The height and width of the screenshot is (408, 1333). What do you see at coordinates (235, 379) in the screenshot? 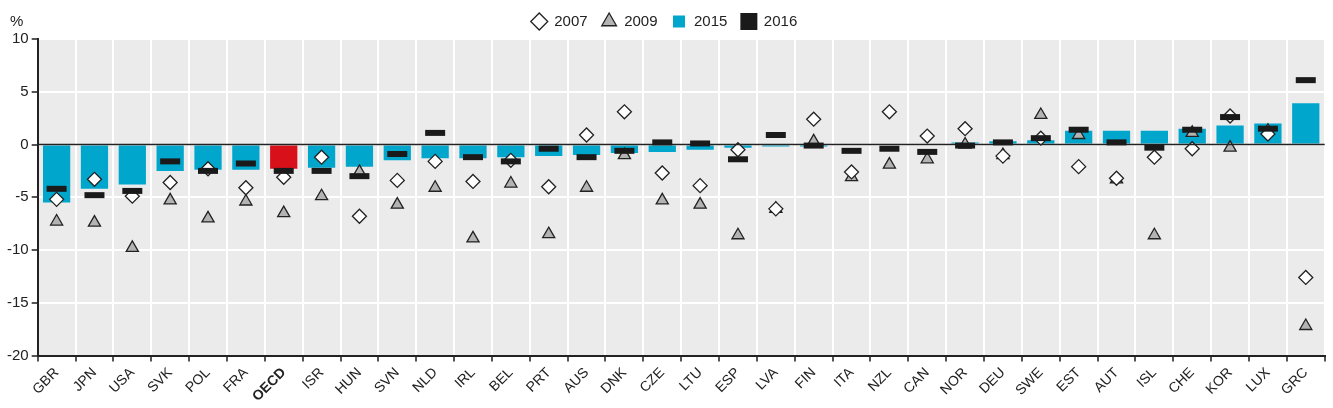
I see `x-tick-label: FRA` at bounding box center [235, 379].